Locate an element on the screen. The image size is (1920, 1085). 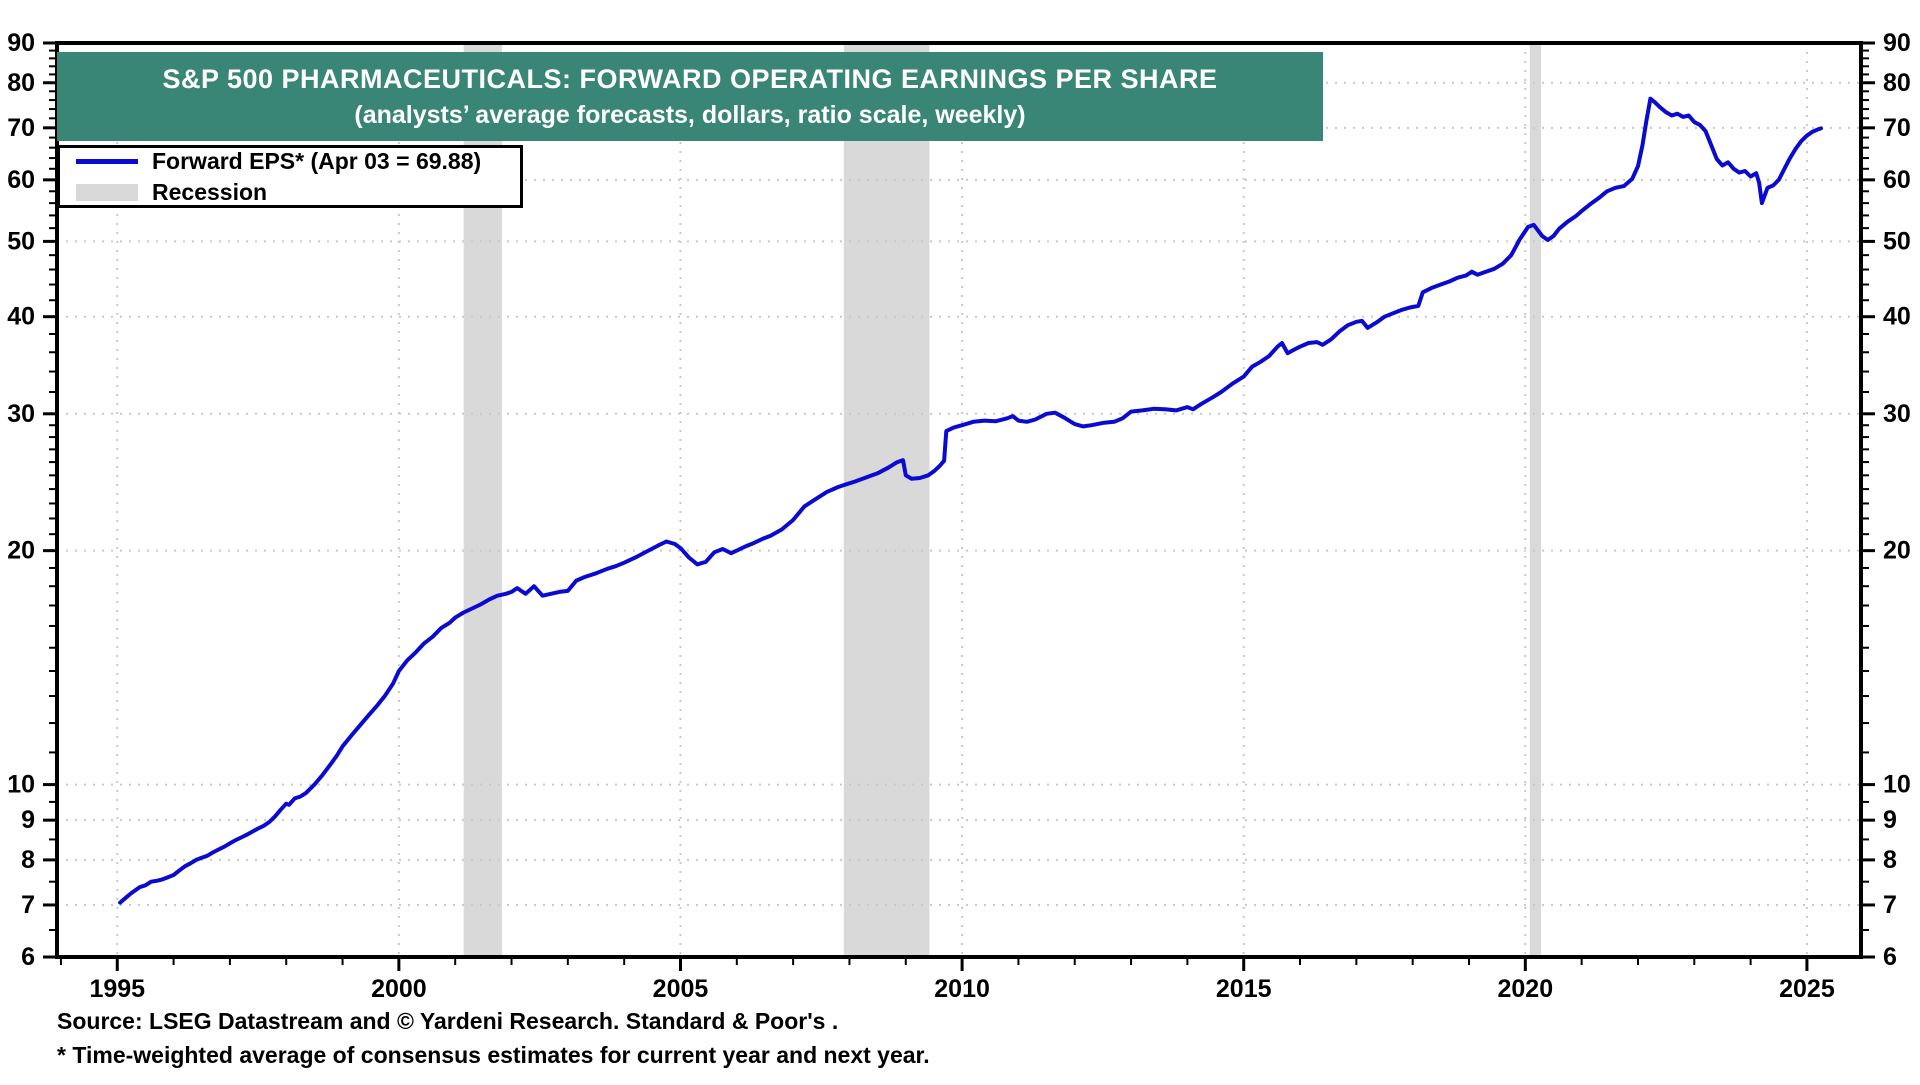
svg-text: 2000 is located at coordinates (399, 989).